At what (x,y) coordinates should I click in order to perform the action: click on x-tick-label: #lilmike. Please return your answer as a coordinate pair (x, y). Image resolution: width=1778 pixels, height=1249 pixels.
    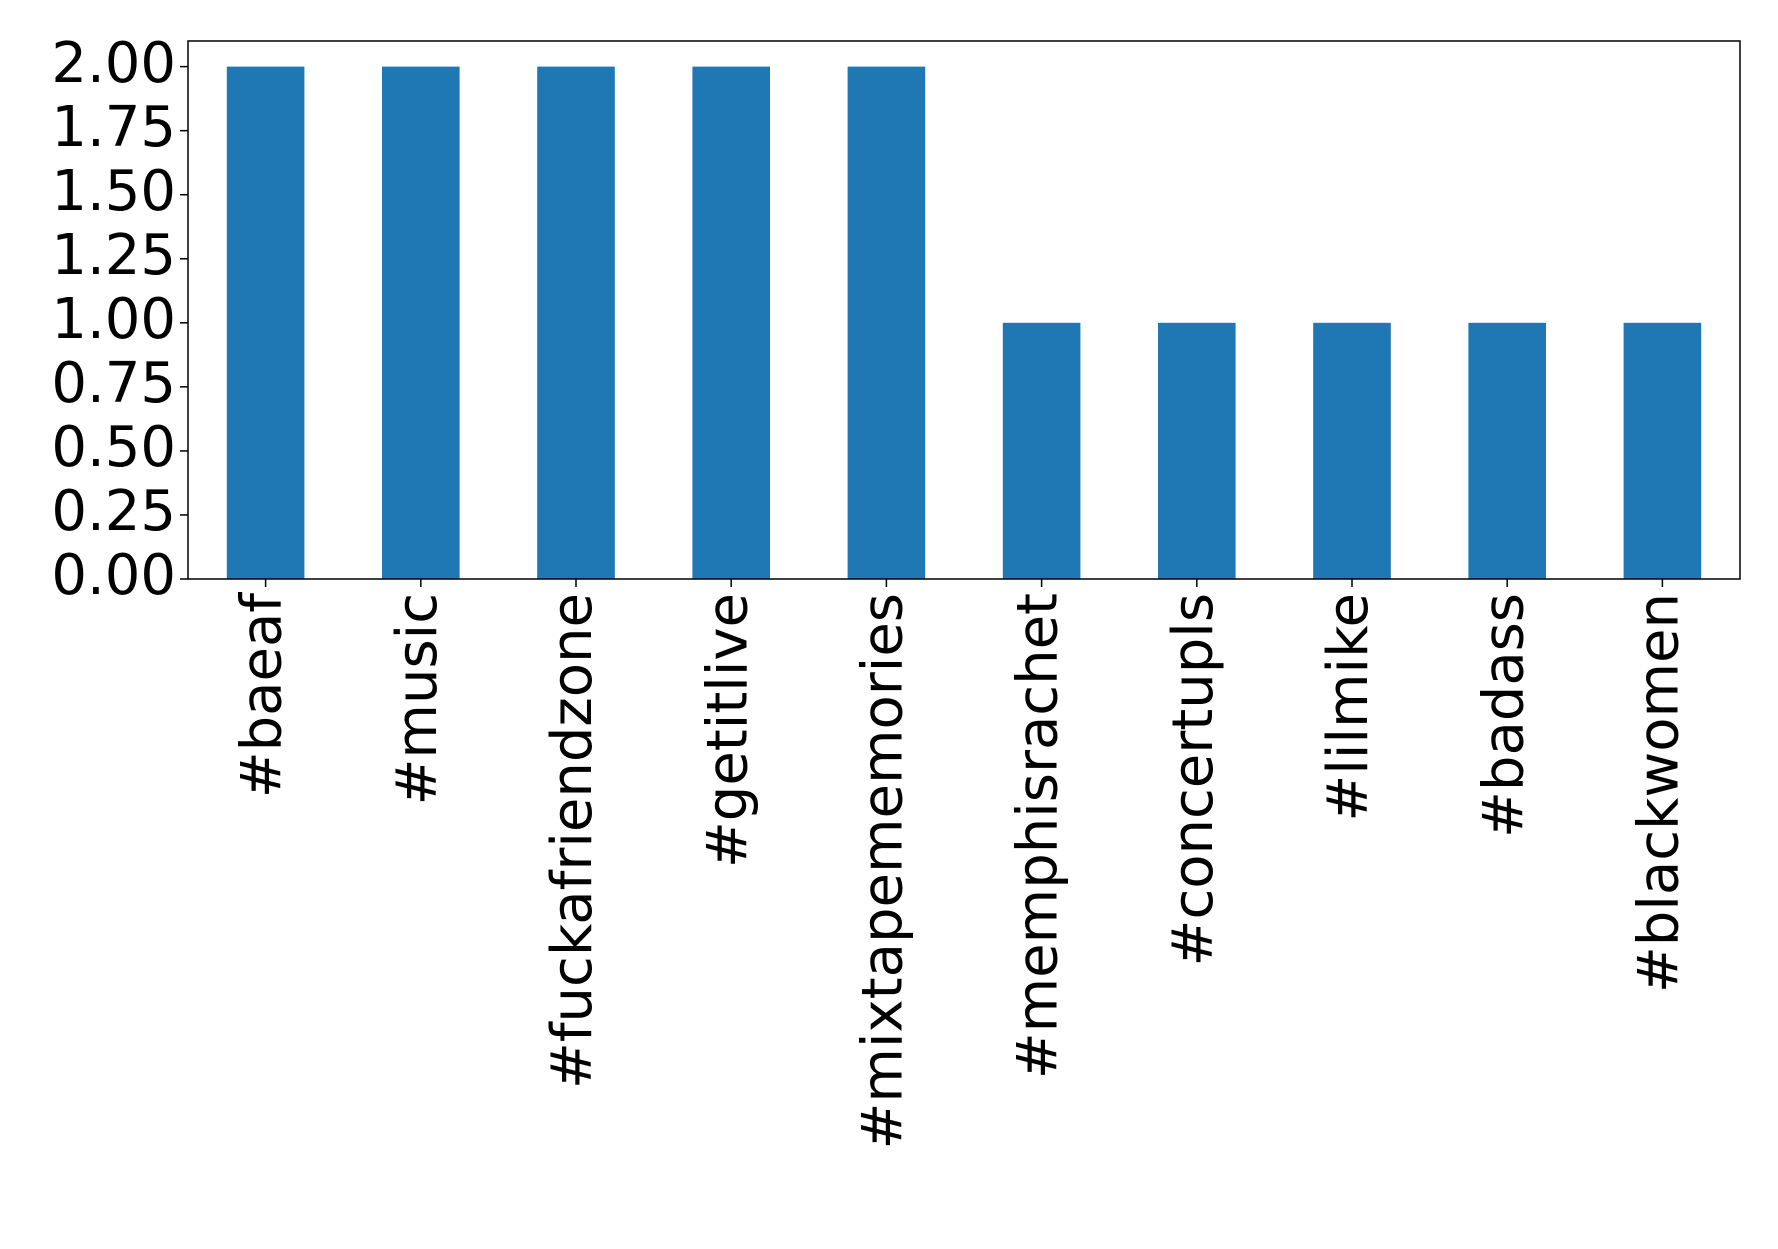
    Looking at the image, I should click on (1348, 707).